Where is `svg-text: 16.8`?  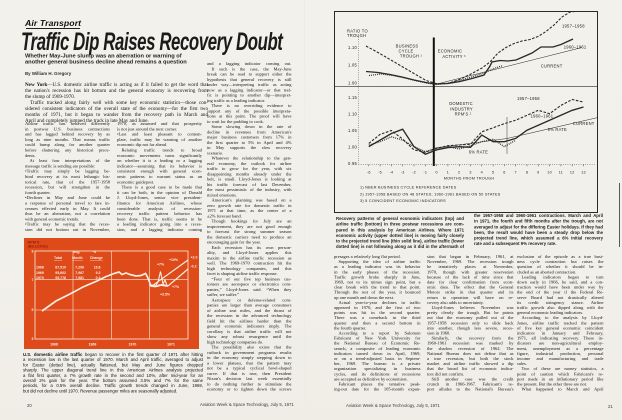
svg-text: 16.8 is located at coordinates (97, 267).